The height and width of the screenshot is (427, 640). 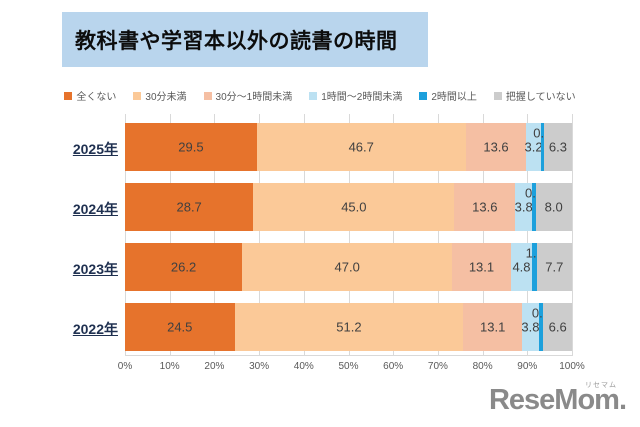 I want to click on bar-row: 28.7 45.0 13.6 3.8 0.8 8.0, so click(x=348, y=207).